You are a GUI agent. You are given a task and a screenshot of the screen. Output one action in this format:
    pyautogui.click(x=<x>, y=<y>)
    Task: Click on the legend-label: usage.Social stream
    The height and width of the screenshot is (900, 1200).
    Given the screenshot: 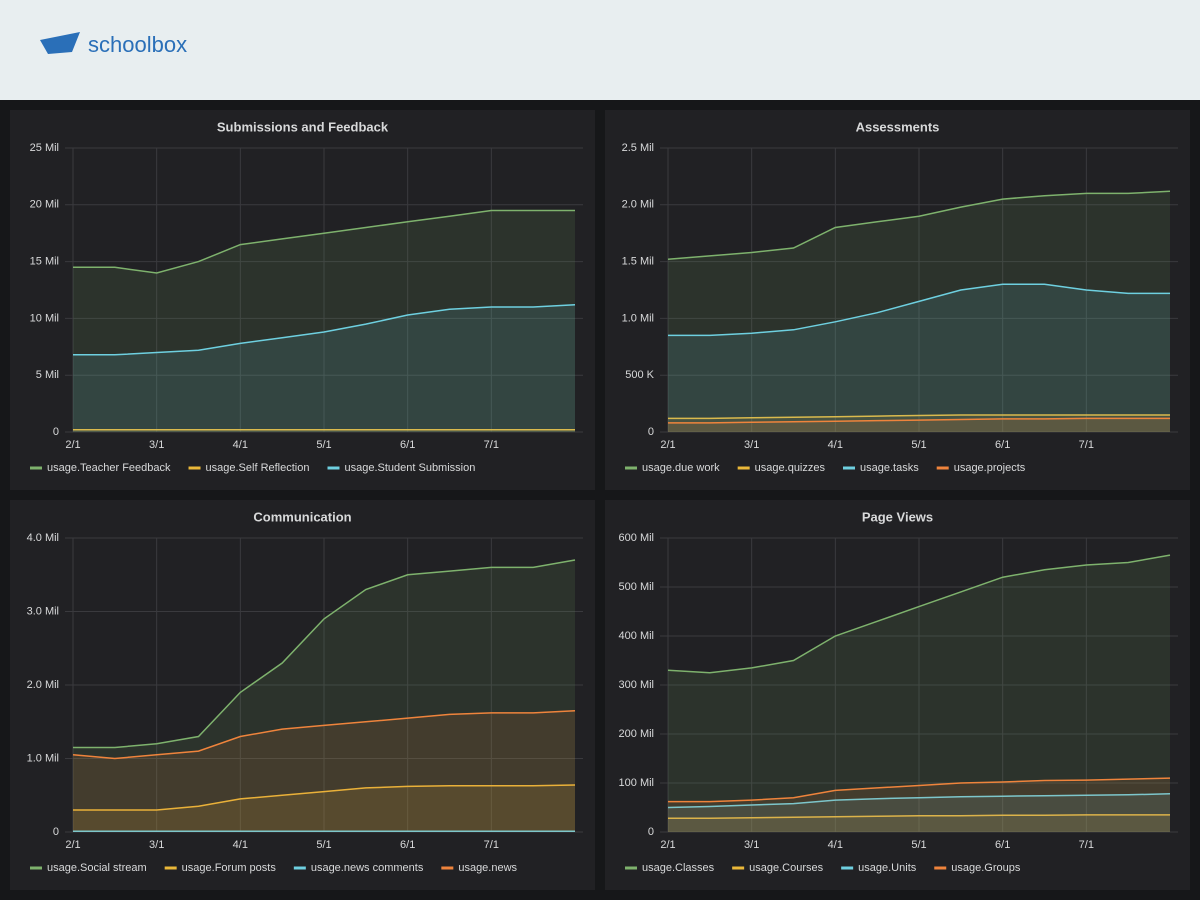 What is the action you would take?
    pyautogui.click(x=97, y=868)
    